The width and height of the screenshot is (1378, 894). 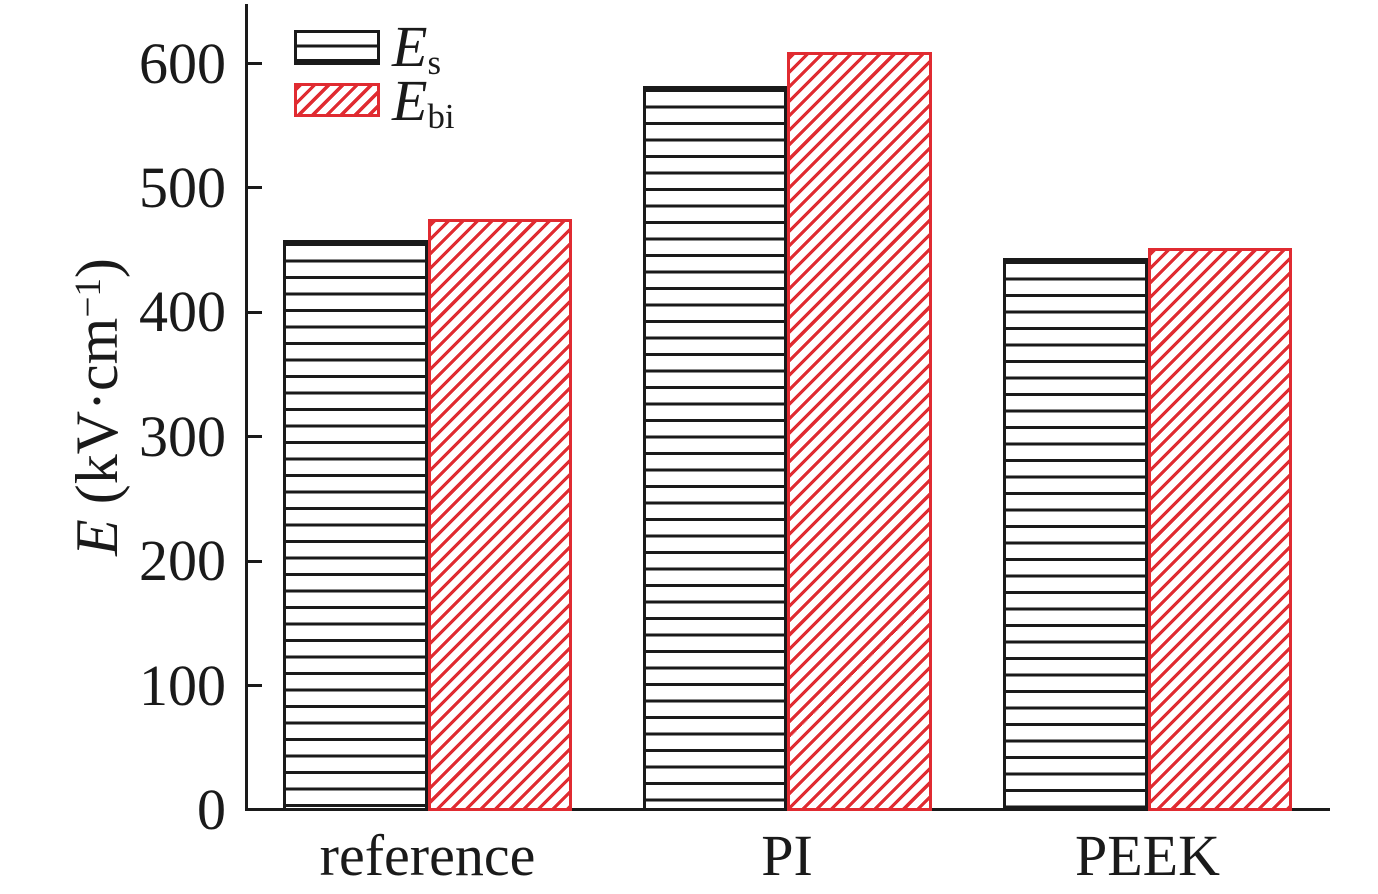 I want to click on bar-reference-ebi, so click(x=499, y=515).